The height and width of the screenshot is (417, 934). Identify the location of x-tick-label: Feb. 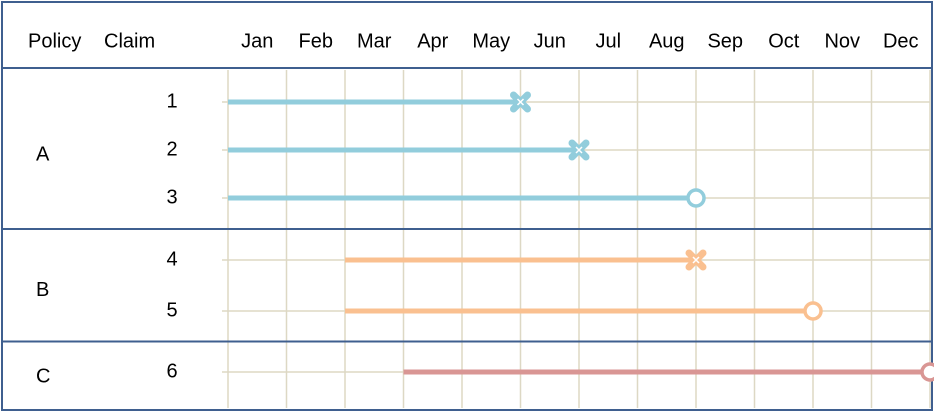
(316, 41).